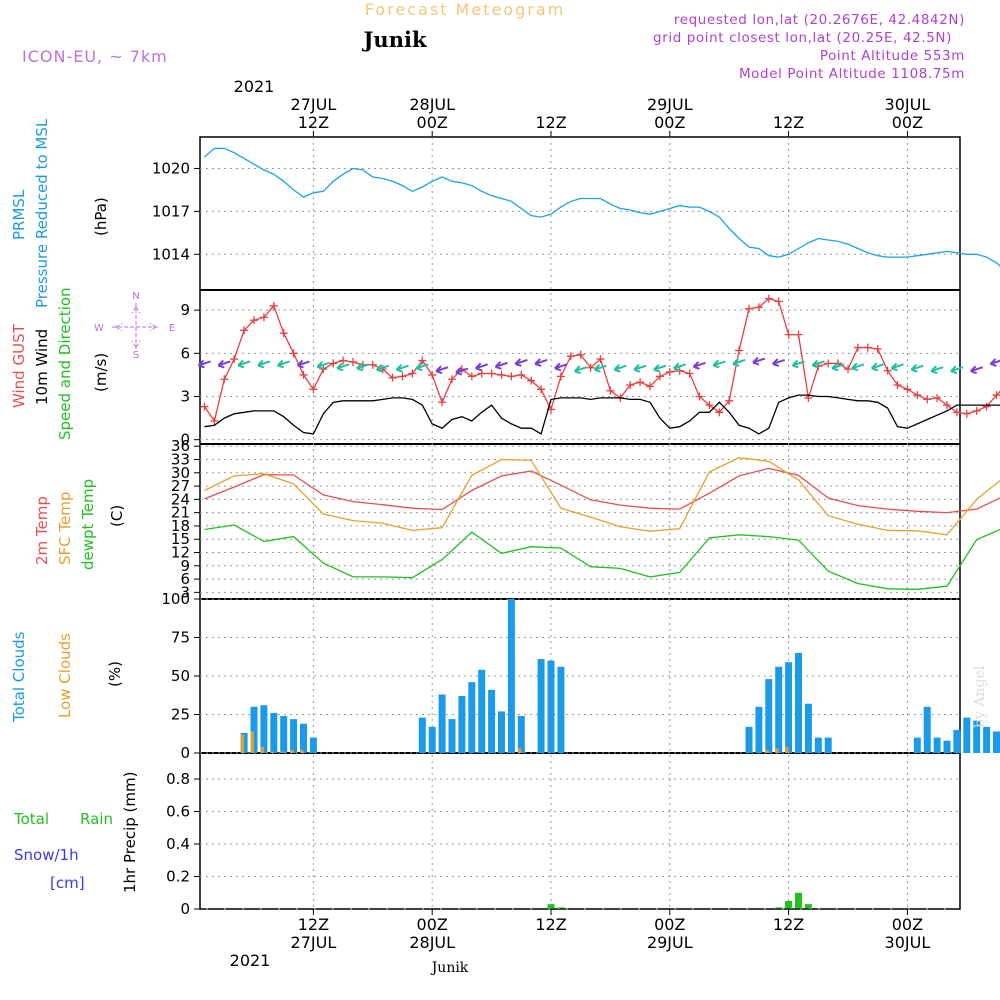 The width and height of the screenshot is (1000, 1000). What do you see at coordinates (178, 844) in the screenshot?
I see `y-tick-label: 0.4` at bounding box center [178, 844].